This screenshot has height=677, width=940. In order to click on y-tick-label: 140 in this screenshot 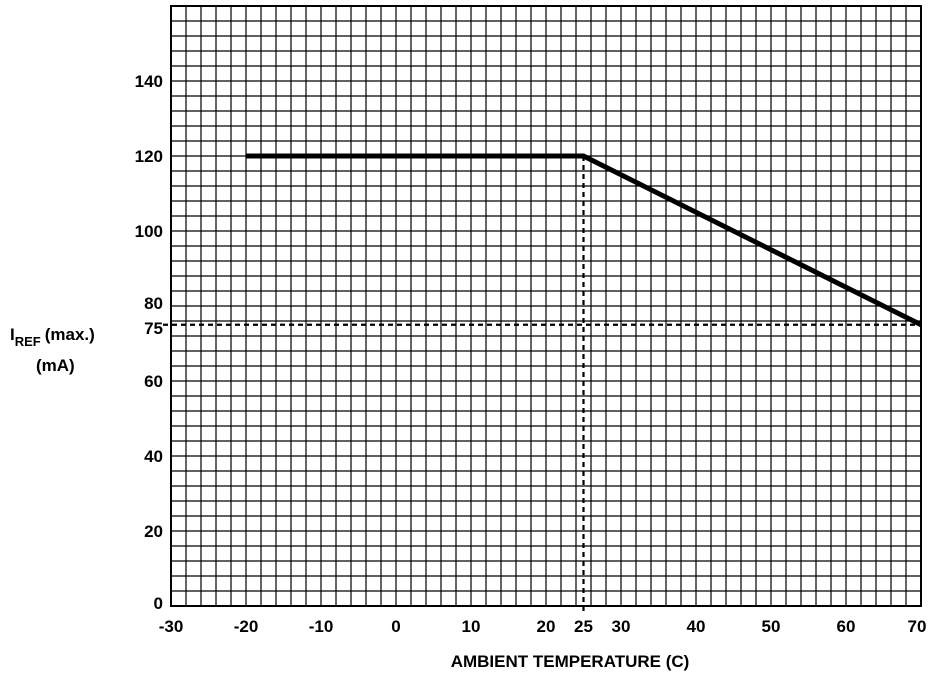, I will do `click(149, 81)`.